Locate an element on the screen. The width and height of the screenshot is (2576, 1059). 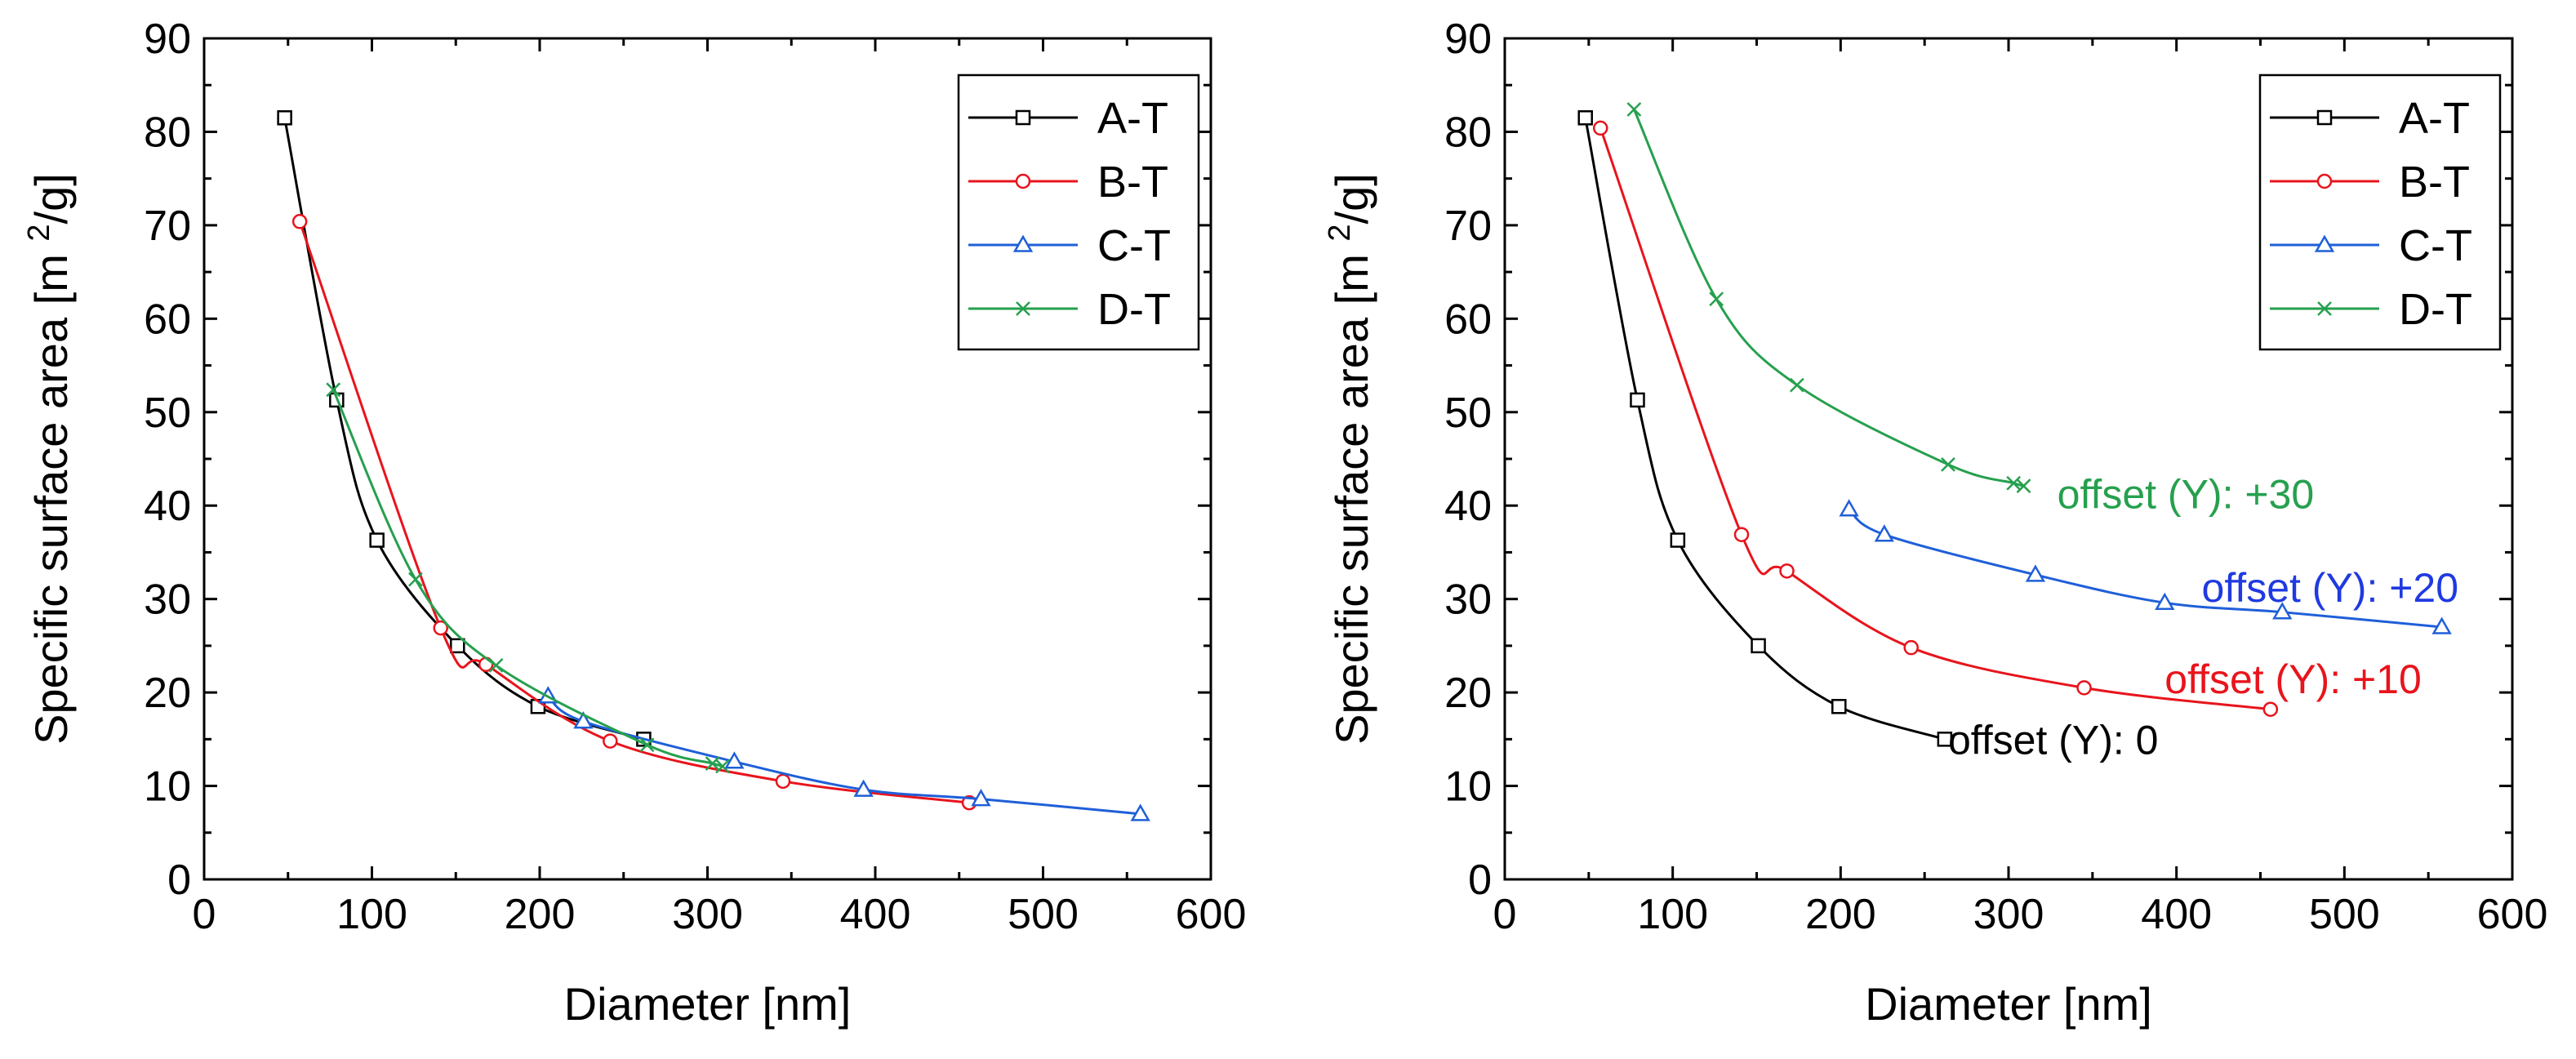
x-tick-label: 0 is located at coordinates (205, 914).